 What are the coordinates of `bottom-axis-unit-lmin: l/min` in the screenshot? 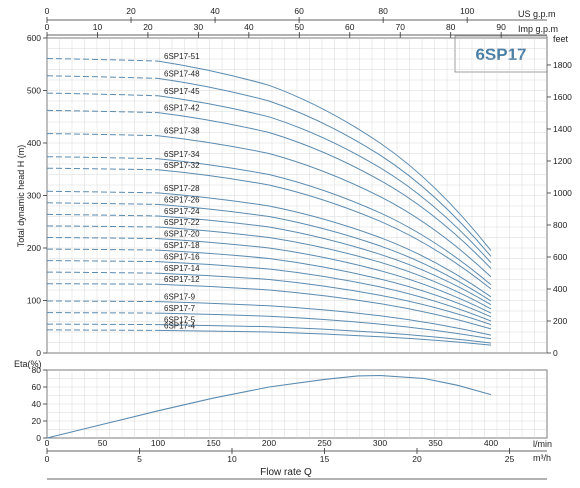 It's located at (542, 444).